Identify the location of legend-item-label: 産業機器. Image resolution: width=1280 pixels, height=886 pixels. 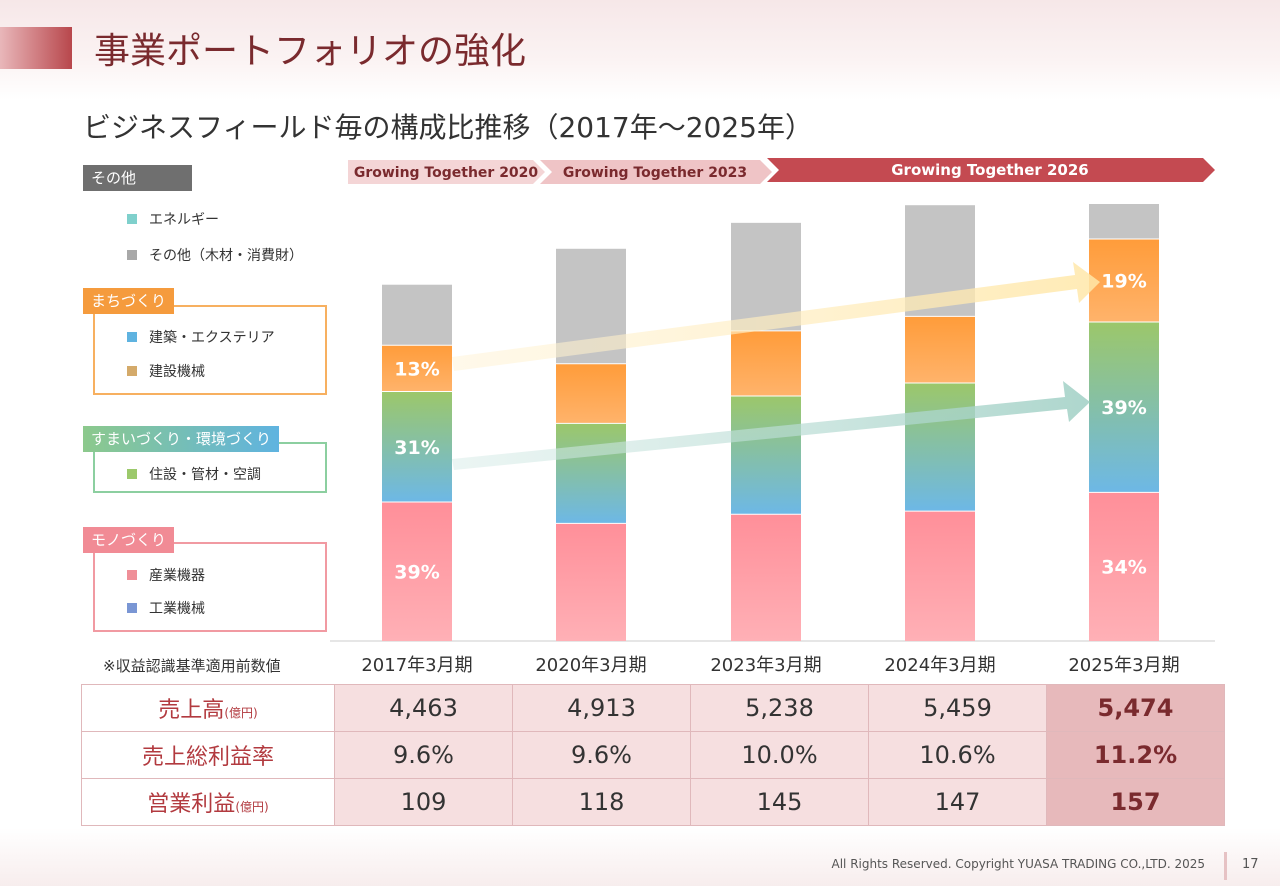
(177, 576).